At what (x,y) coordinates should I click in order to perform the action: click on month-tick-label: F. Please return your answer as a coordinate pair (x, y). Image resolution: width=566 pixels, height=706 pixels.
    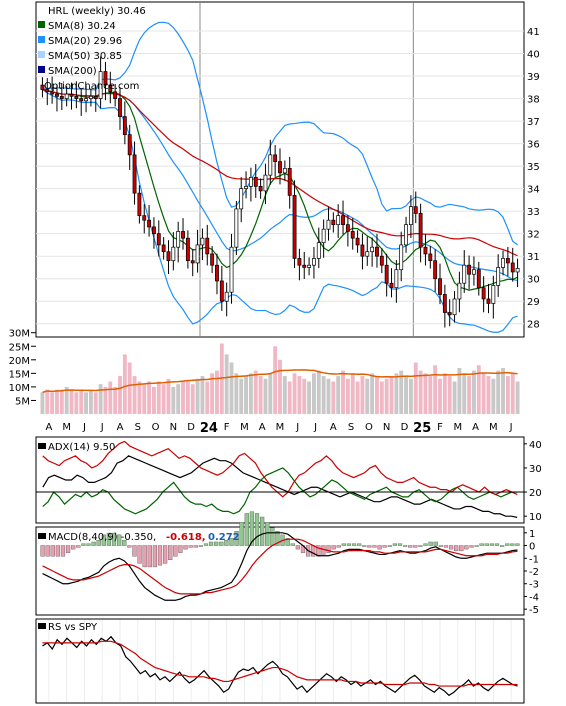
    Looking at the image, I should click on (440, 427).